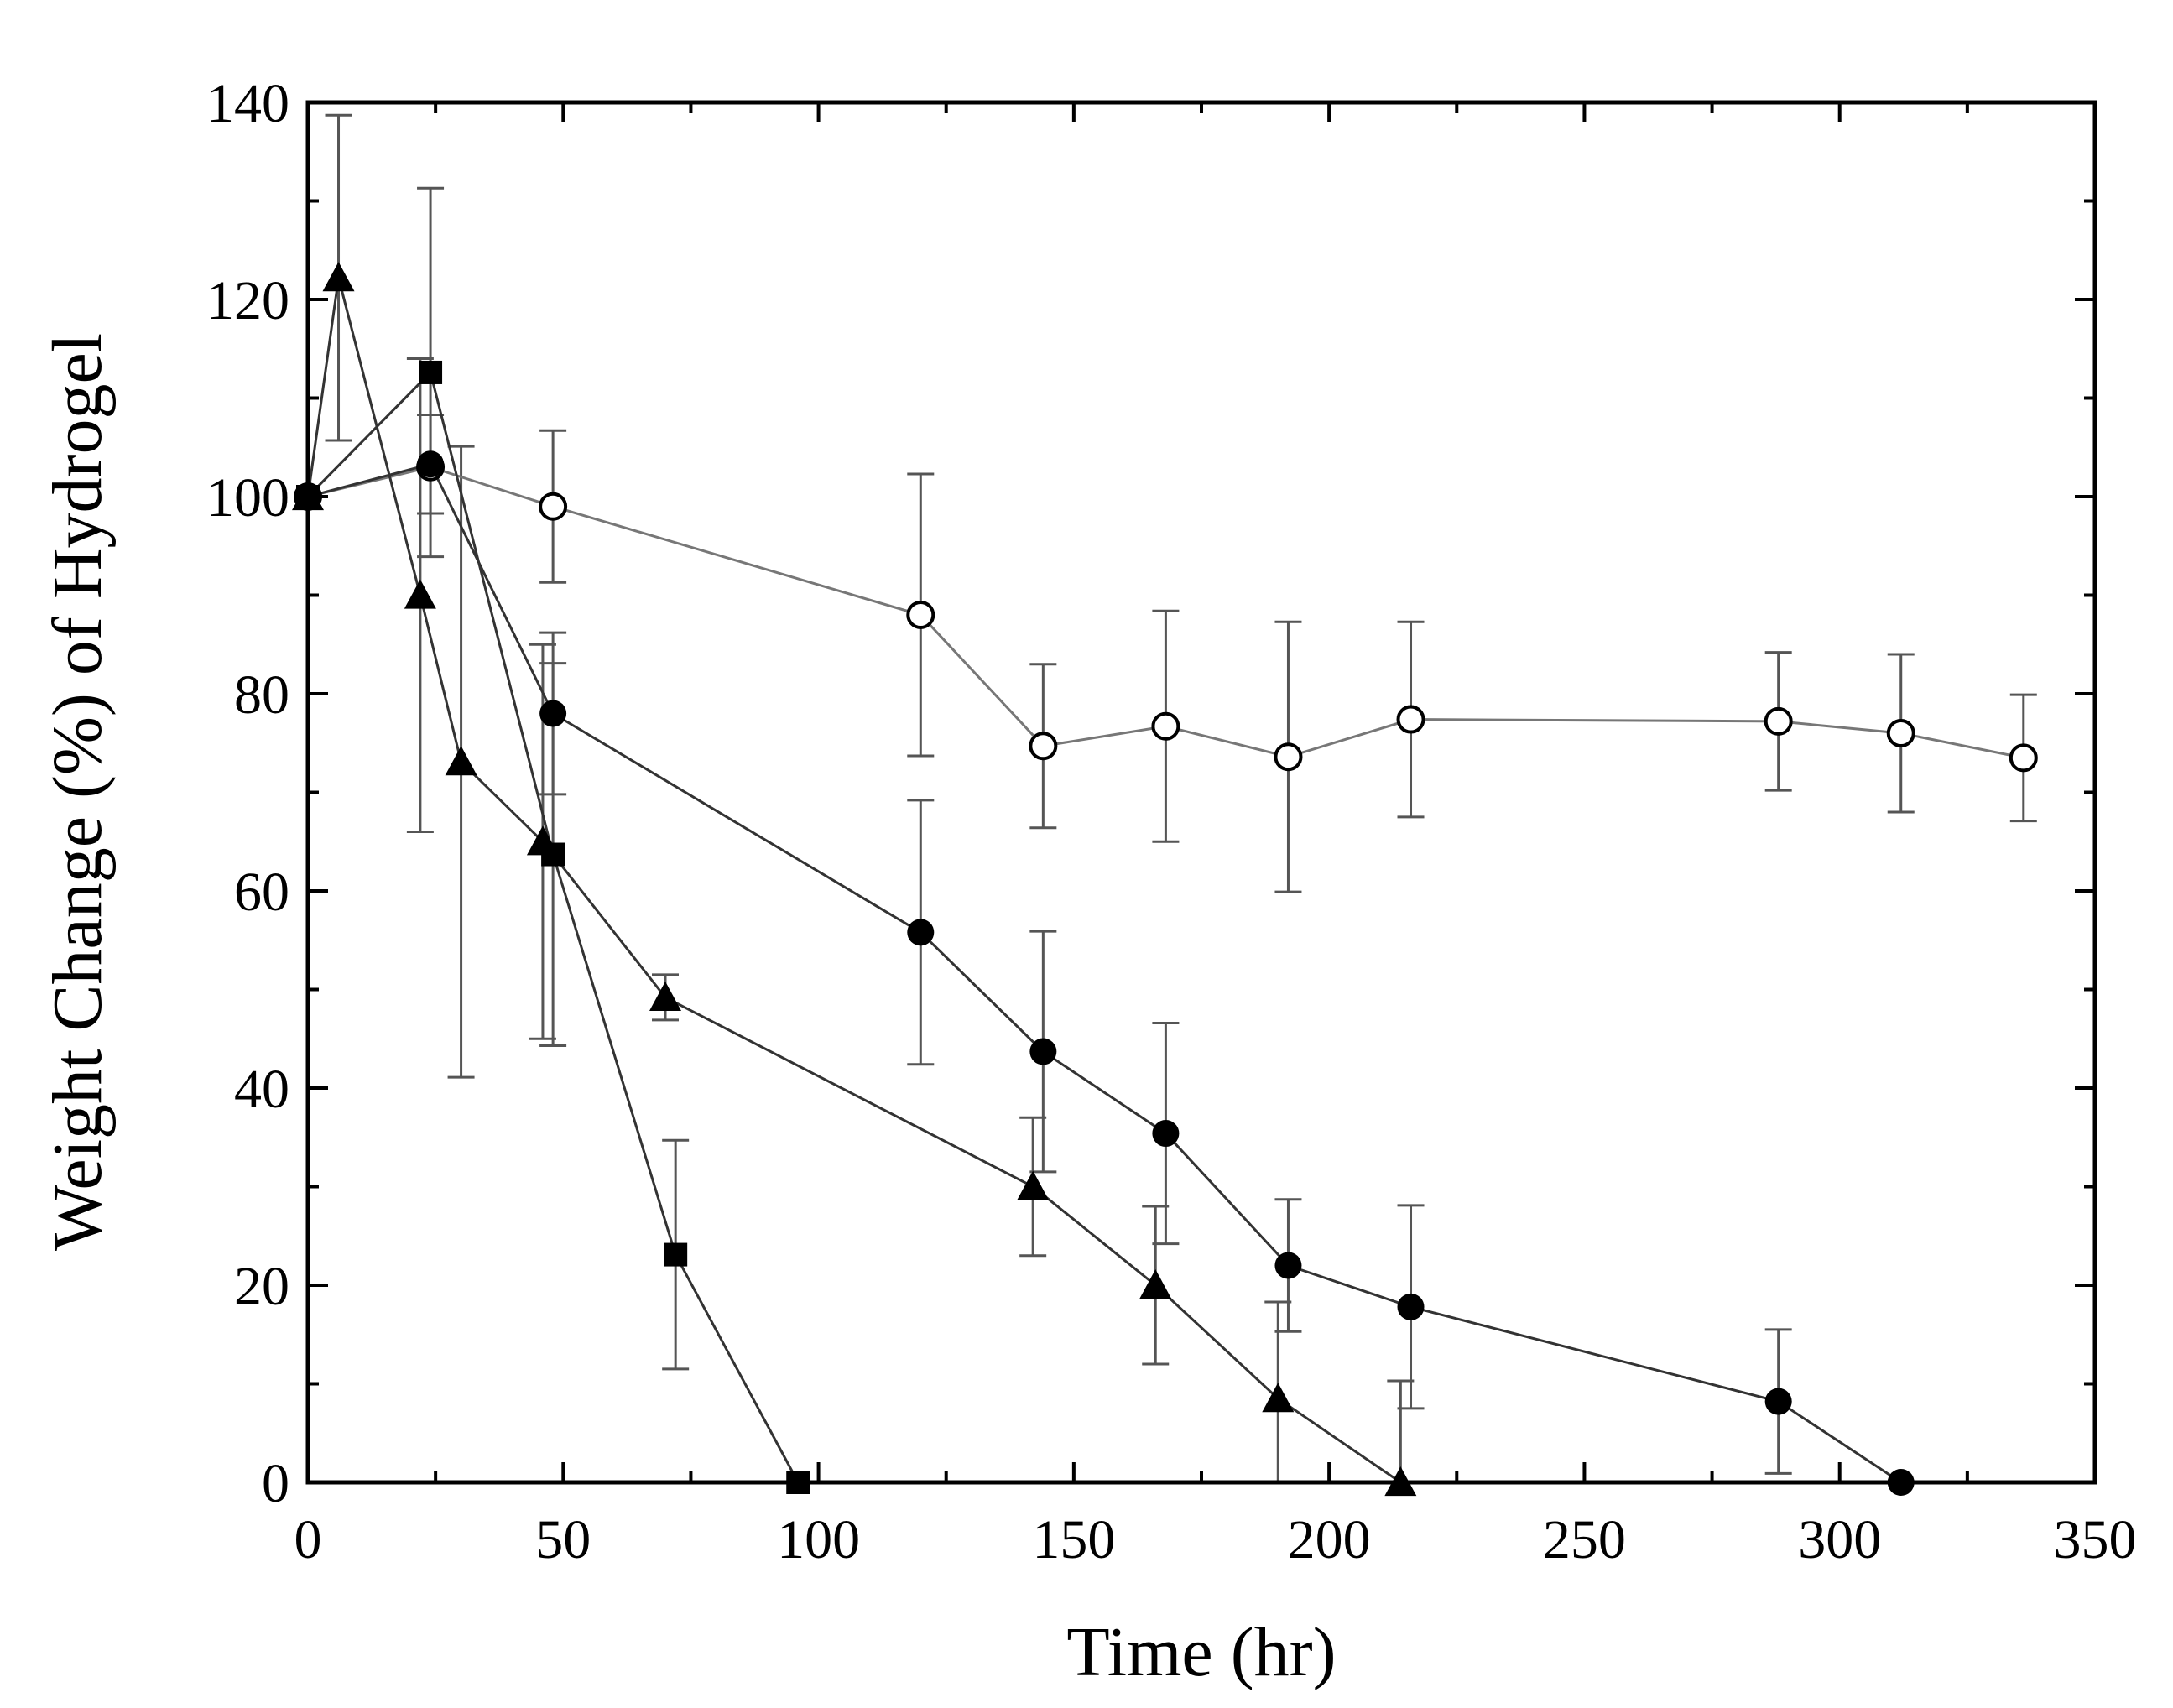  What do you see at coordinates (261, 1089) in the screenshot?
I see `y-tick-label: 40` at bounding box center [261, 1089].